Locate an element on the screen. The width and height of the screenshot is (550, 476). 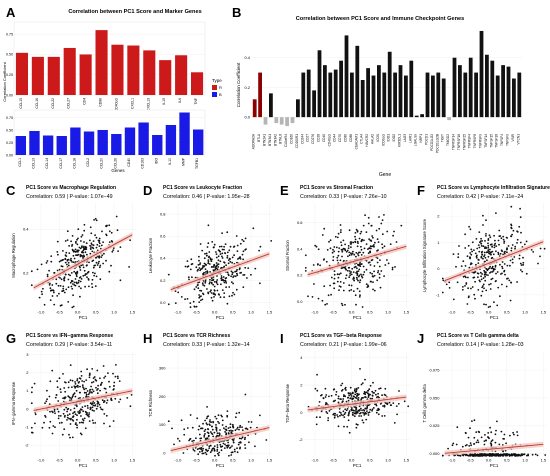
panel-b-category-label: TNFRSF9 is located at coordinates (481, 141).